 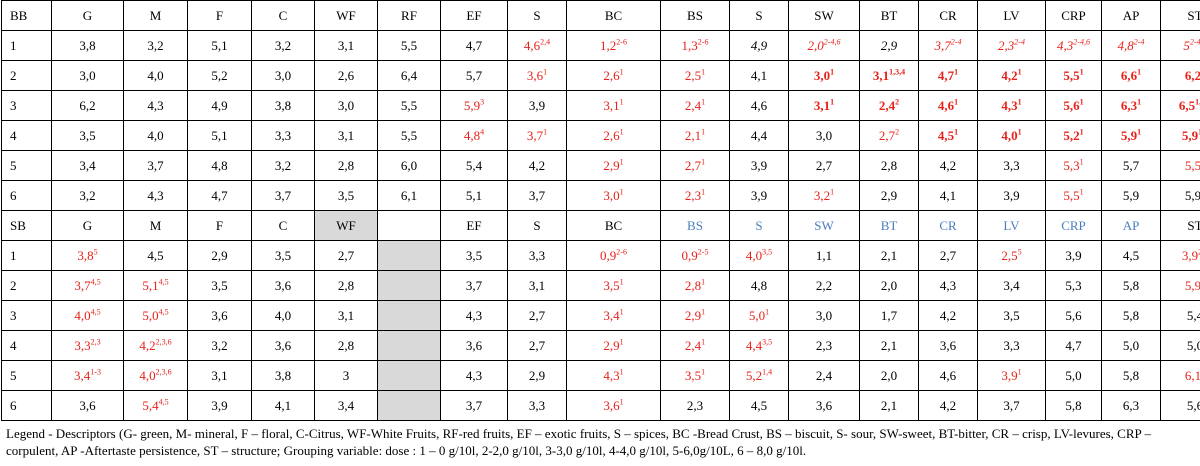 What do you see at coordinates (759, 165) in the screenshot?
I see `table-cell: 3,9` at bounding box center [759, 165].